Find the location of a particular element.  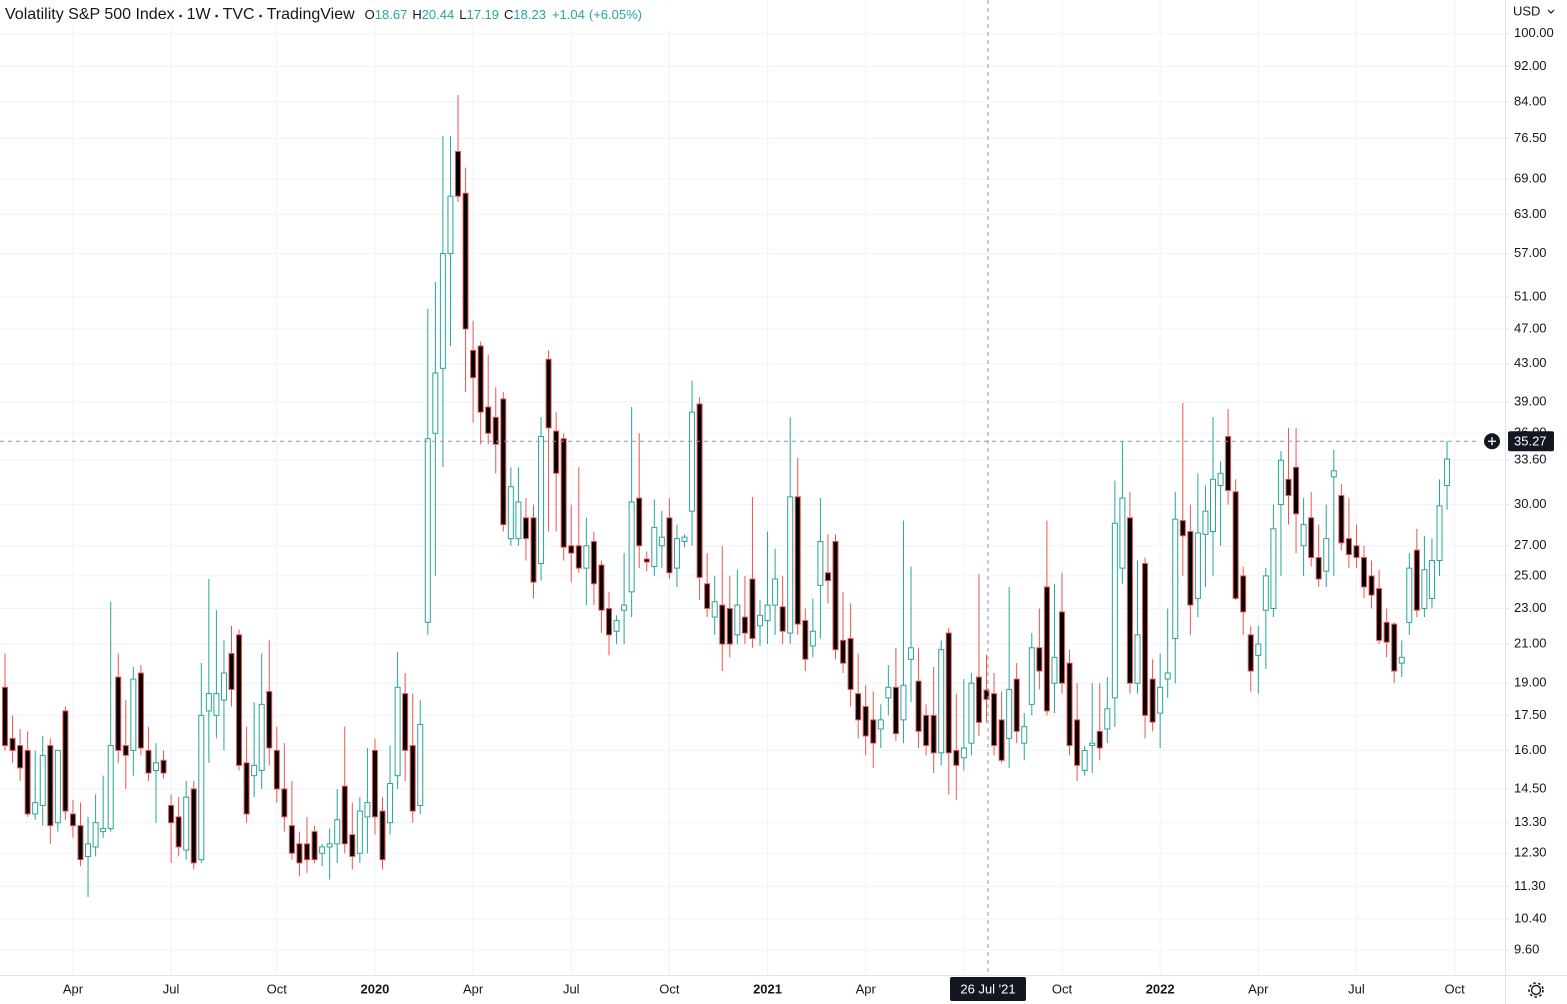

legend-value: 18.67 is located at coordinates (391, 14).